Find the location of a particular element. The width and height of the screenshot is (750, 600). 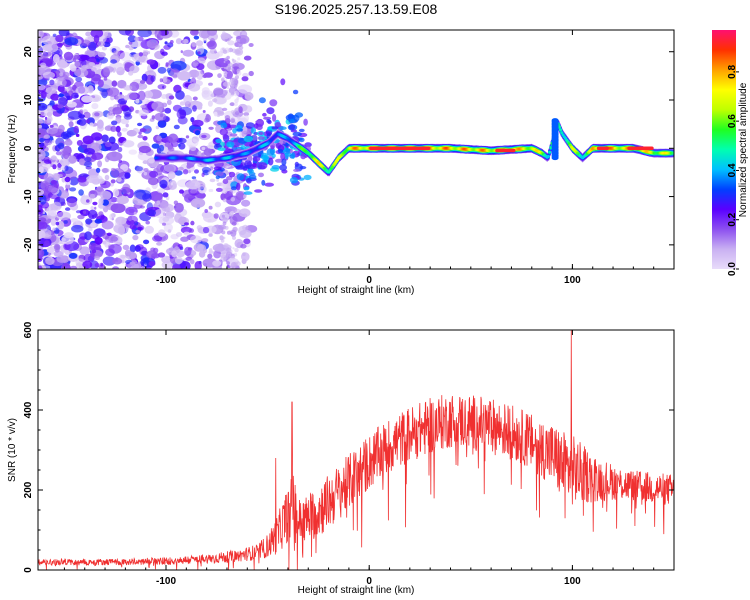

snr-y-axis-title: SNR (10 * v/v) is located at coordinates (12, 450).